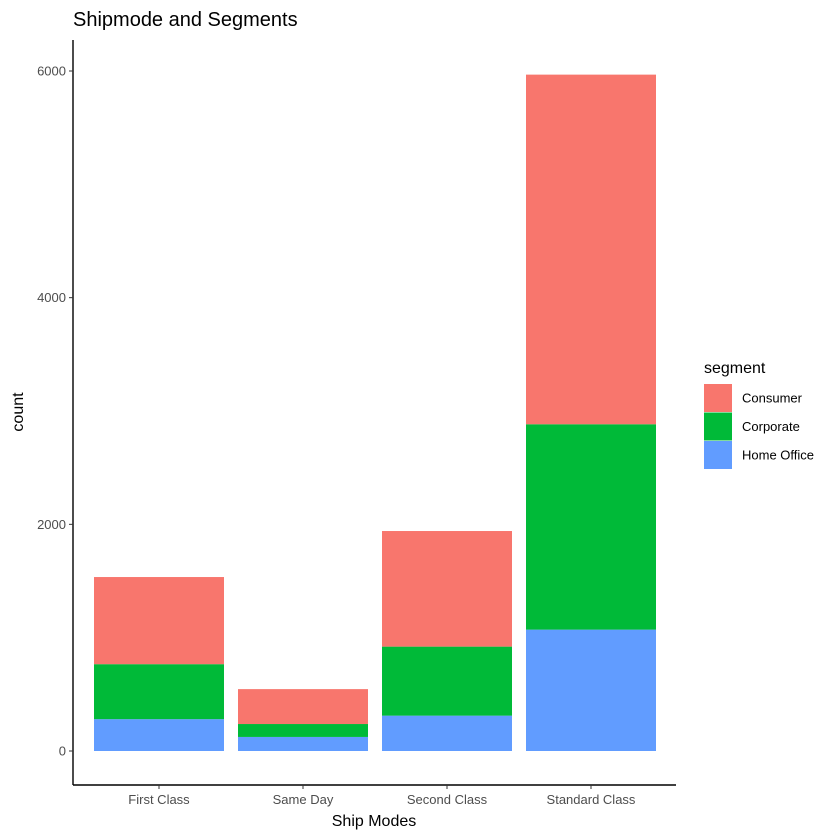 Image resolution: width=840 pixels, height=840 pixels. I want to click on bar-first-class-home-office, so click(159, 735).